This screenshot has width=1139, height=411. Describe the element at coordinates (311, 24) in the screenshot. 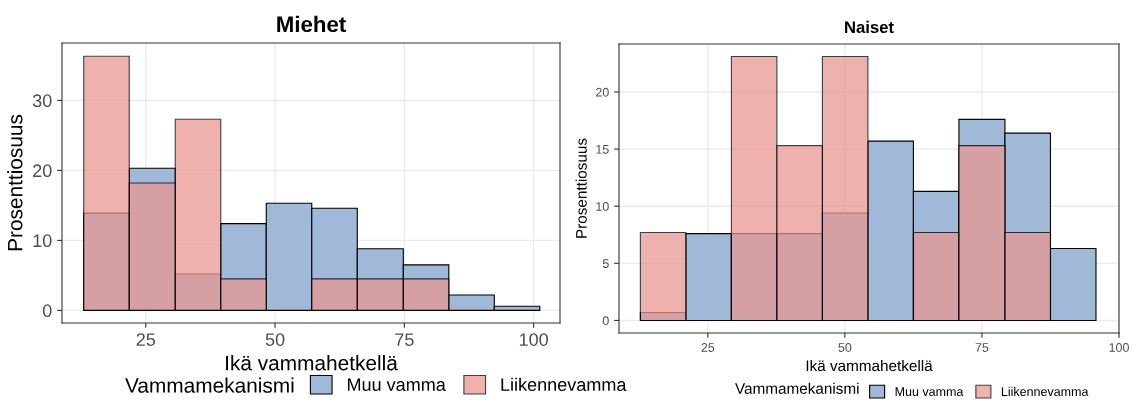

I see `chart-title: Miehet` at that location.